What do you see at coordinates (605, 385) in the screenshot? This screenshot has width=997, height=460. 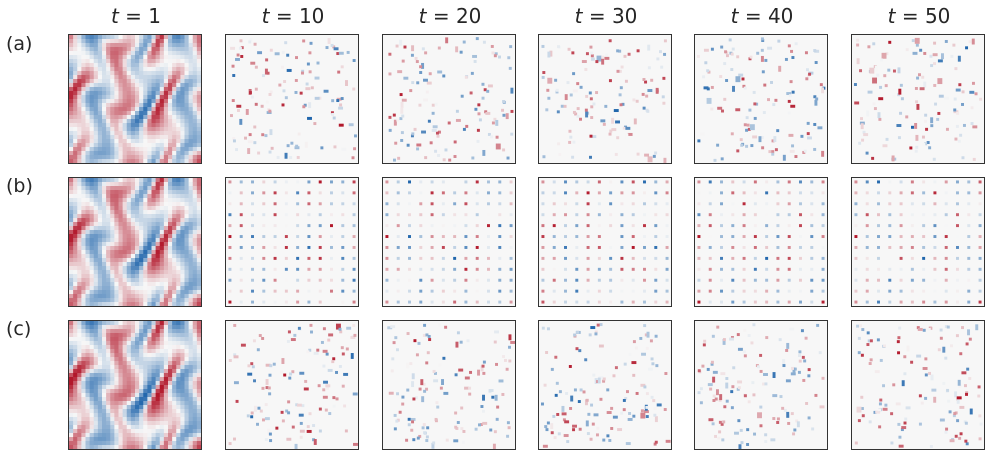 I see `panel-c-t30` at bounding box center [605, 385].